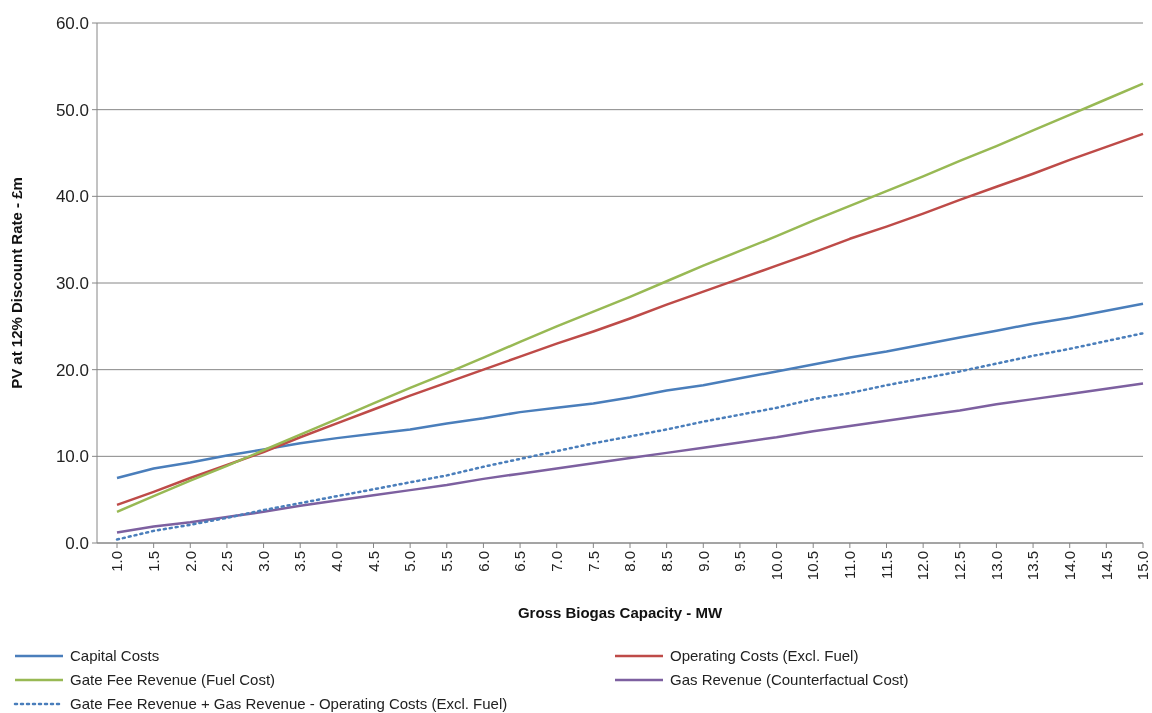  Describe the element at coordinates (1106, 566) in the screenshot. I see `x-tick-label: 14.5` at that location.